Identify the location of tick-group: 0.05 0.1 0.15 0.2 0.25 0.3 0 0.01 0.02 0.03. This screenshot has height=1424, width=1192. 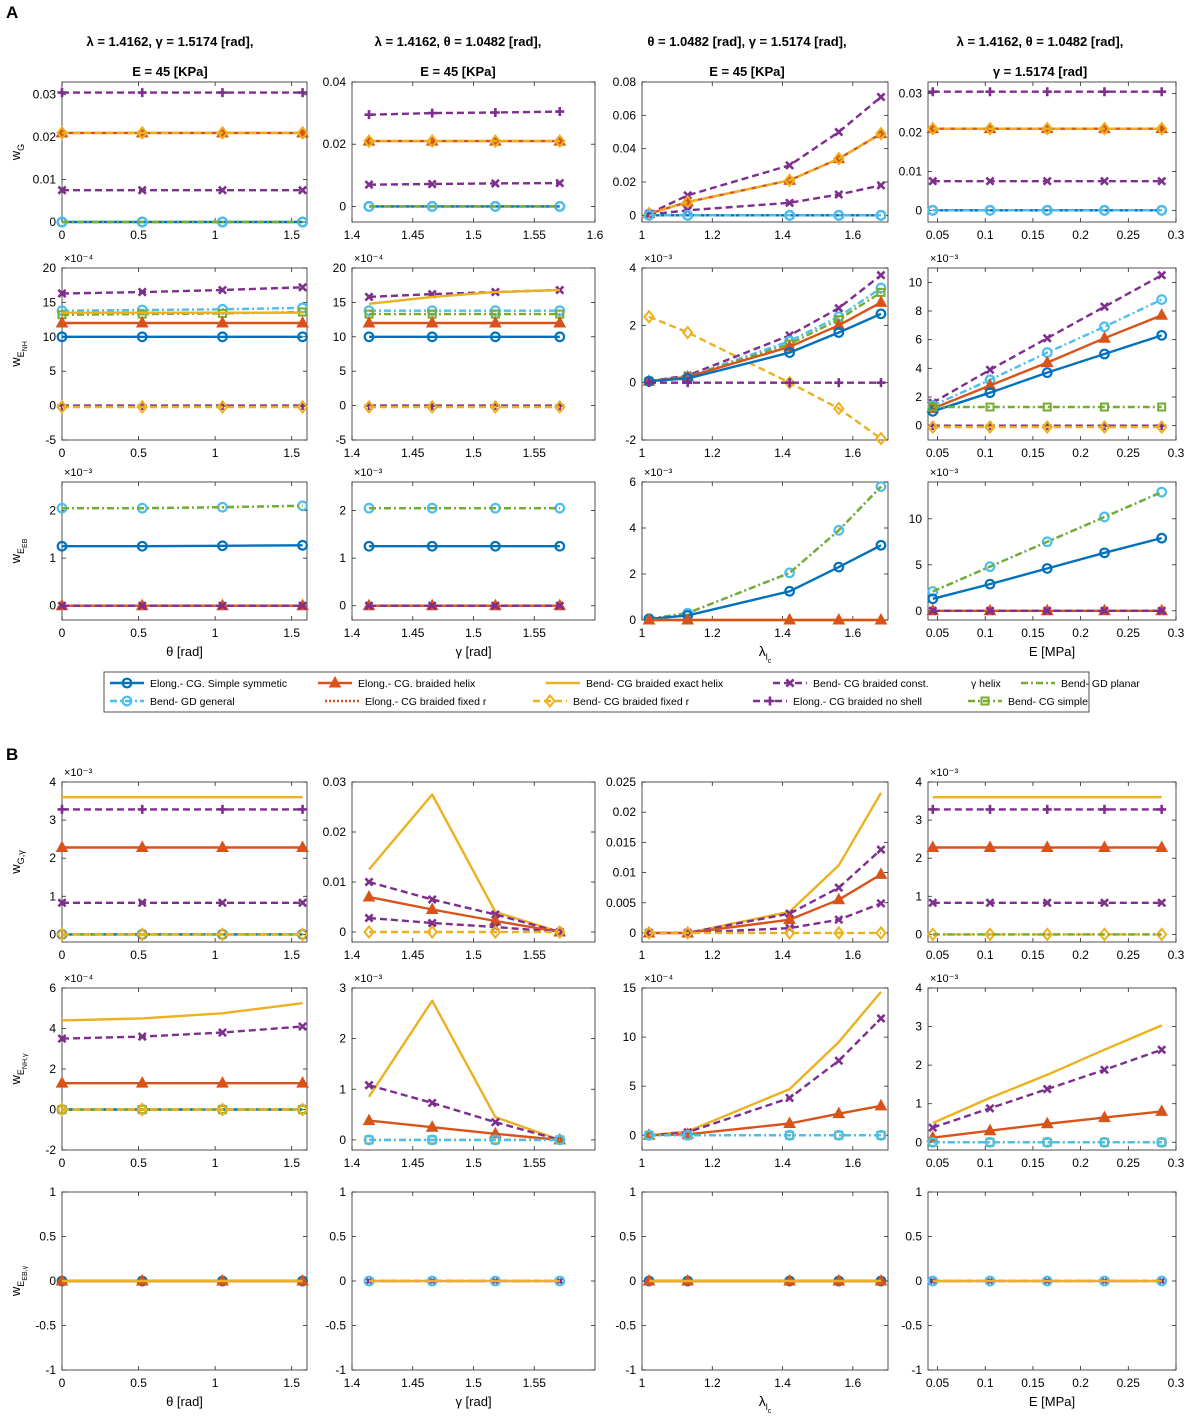
(1042, 162).